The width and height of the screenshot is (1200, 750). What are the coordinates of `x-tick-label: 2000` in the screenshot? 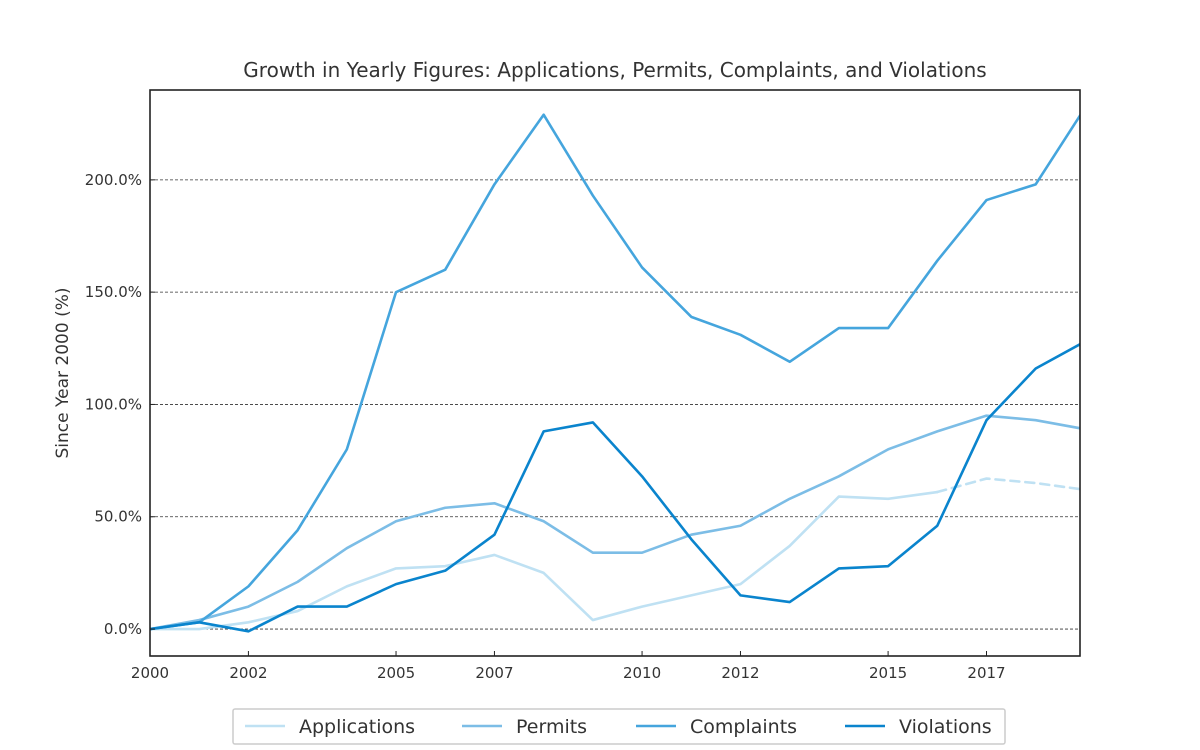 It's located at (150, 673).